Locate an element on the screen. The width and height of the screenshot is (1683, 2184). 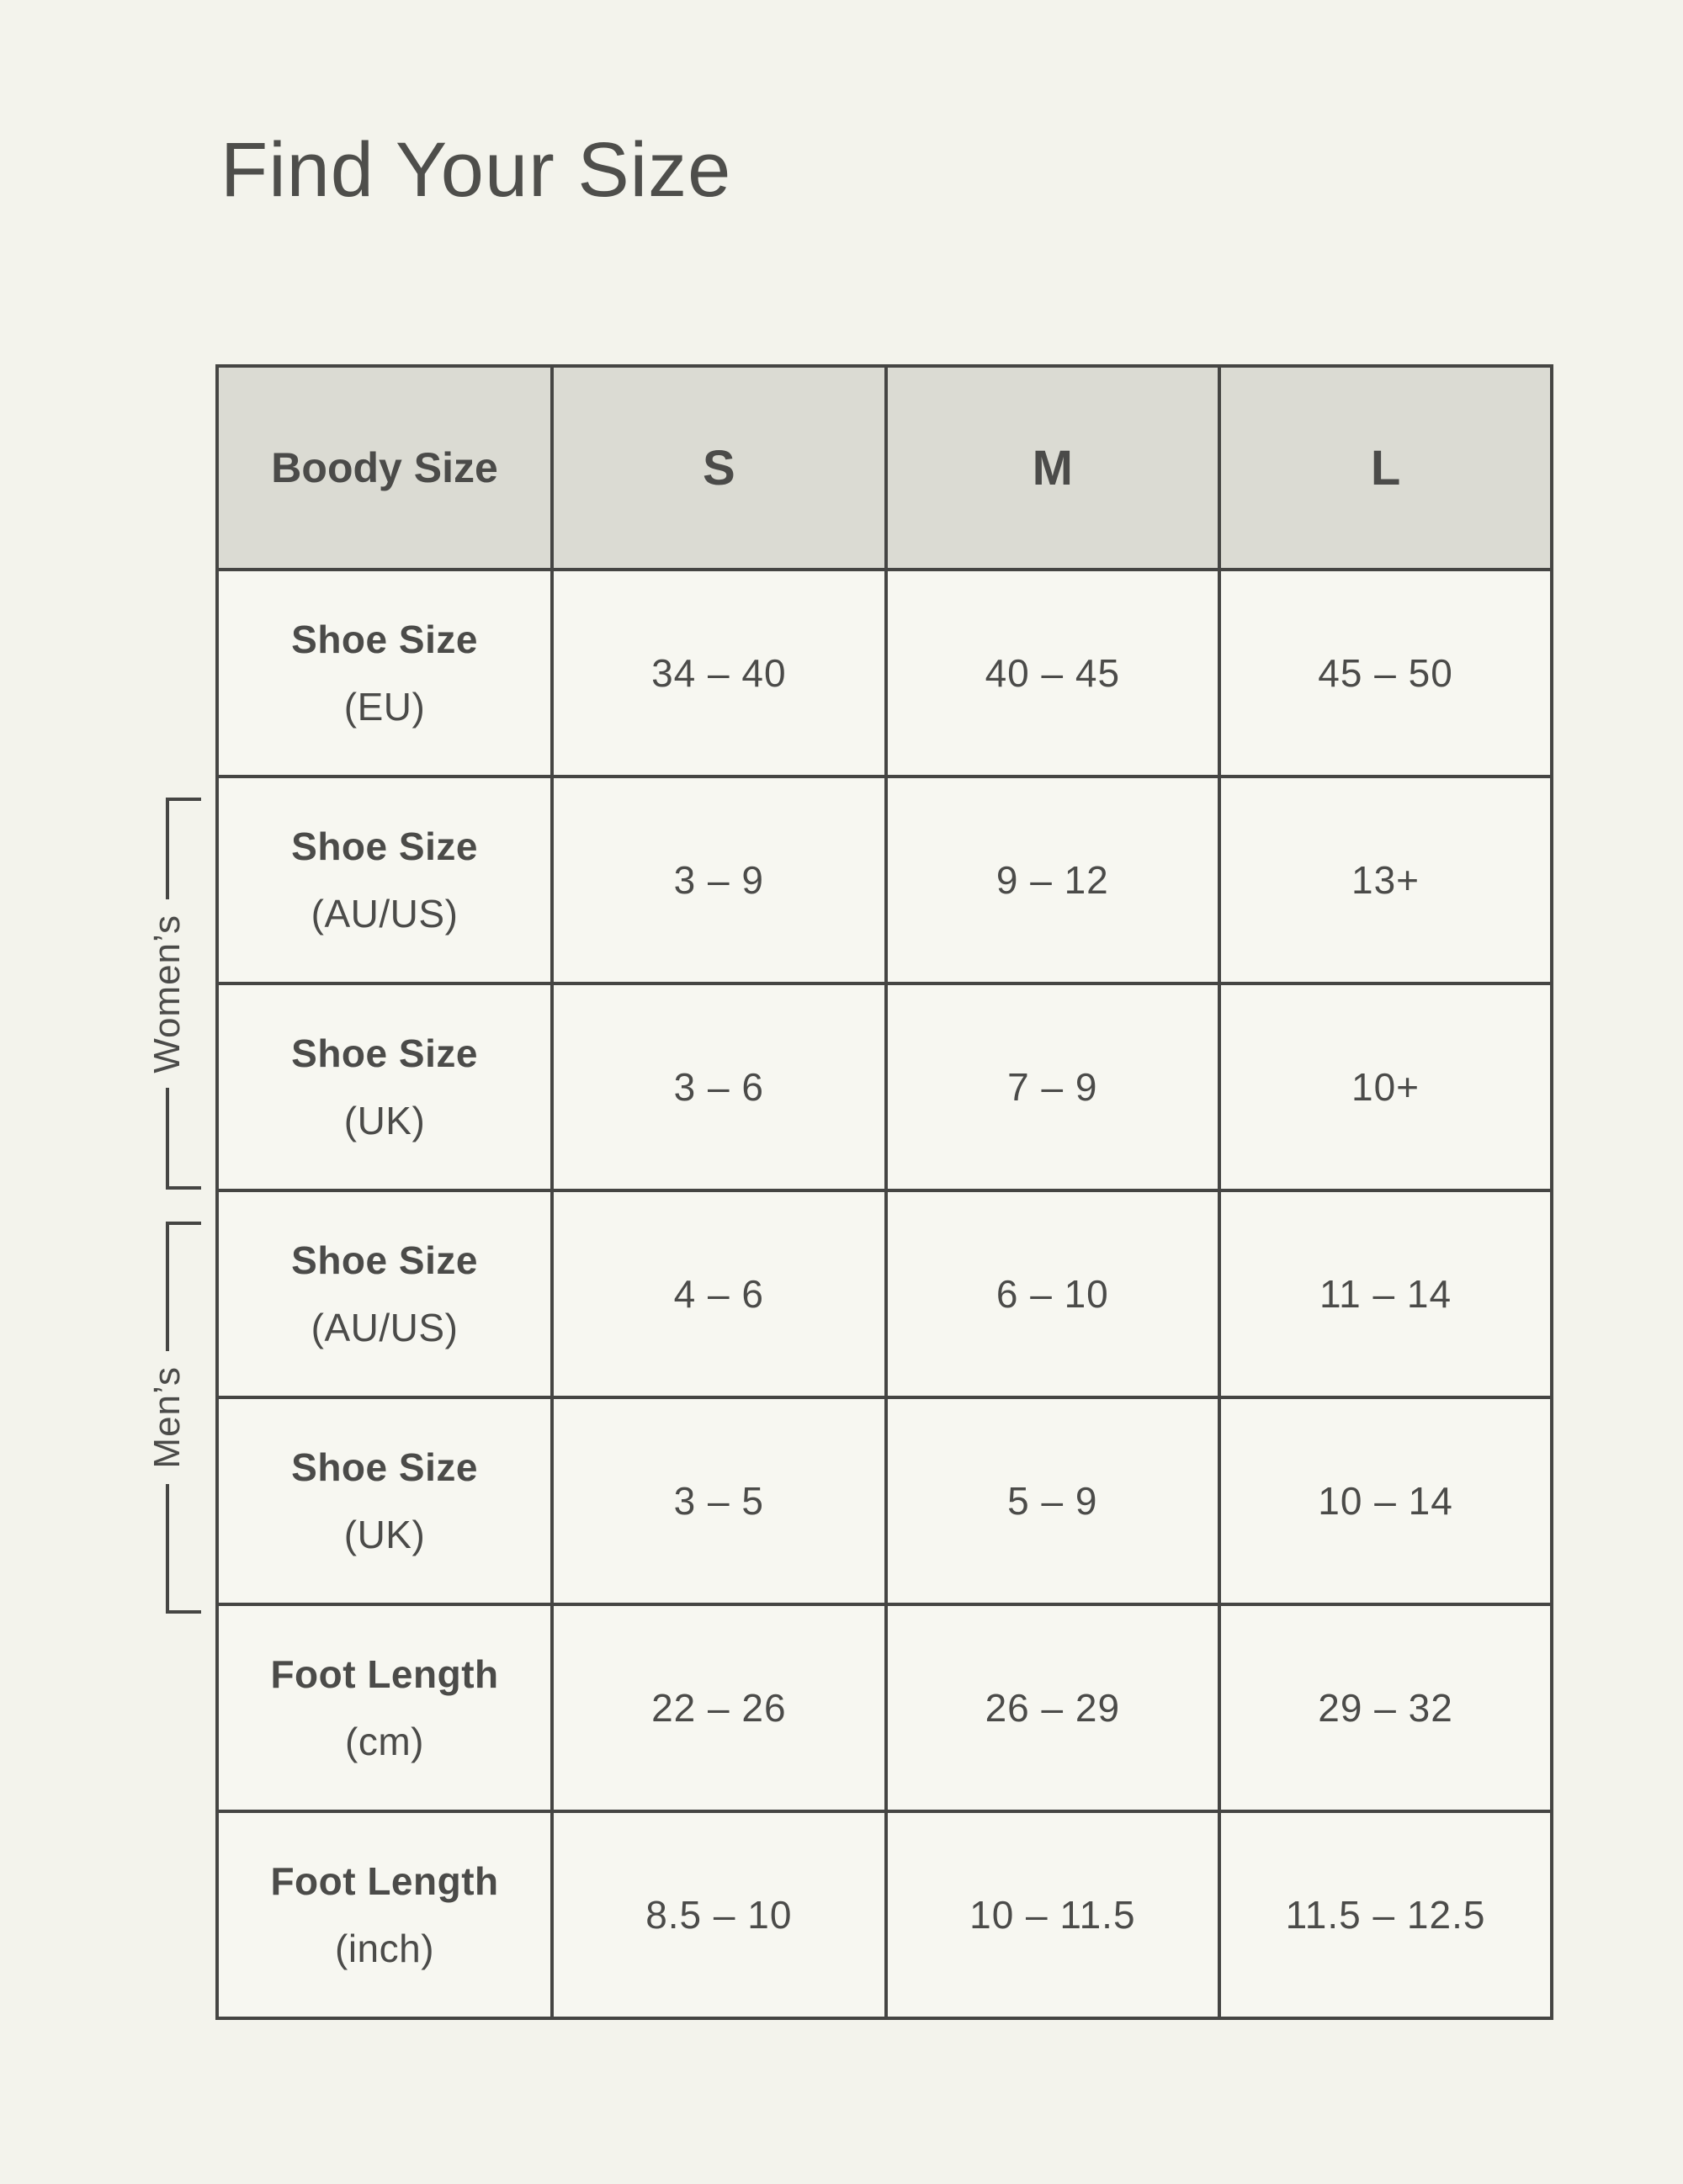
mens-group-bracket: Men’s is located at coordinates (174, 1418).